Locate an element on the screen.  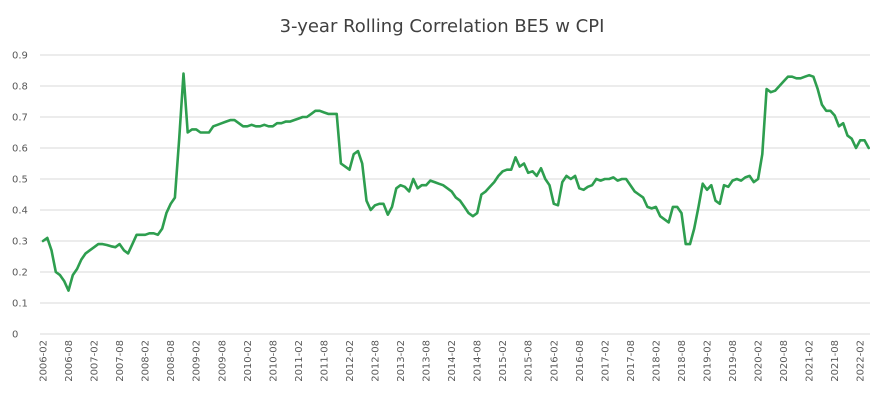
y-tick-label: 0.1 is located at coordinates (20, 304).